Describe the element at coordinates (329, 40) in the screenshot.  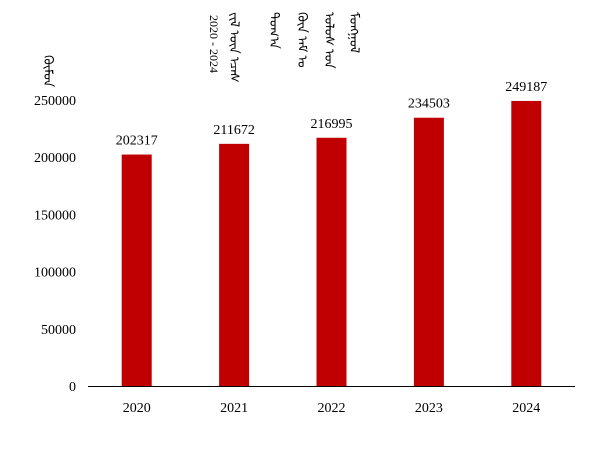
I see `title-line: ᠤᠯᠤᠰ ᠤᠨ` at that location.